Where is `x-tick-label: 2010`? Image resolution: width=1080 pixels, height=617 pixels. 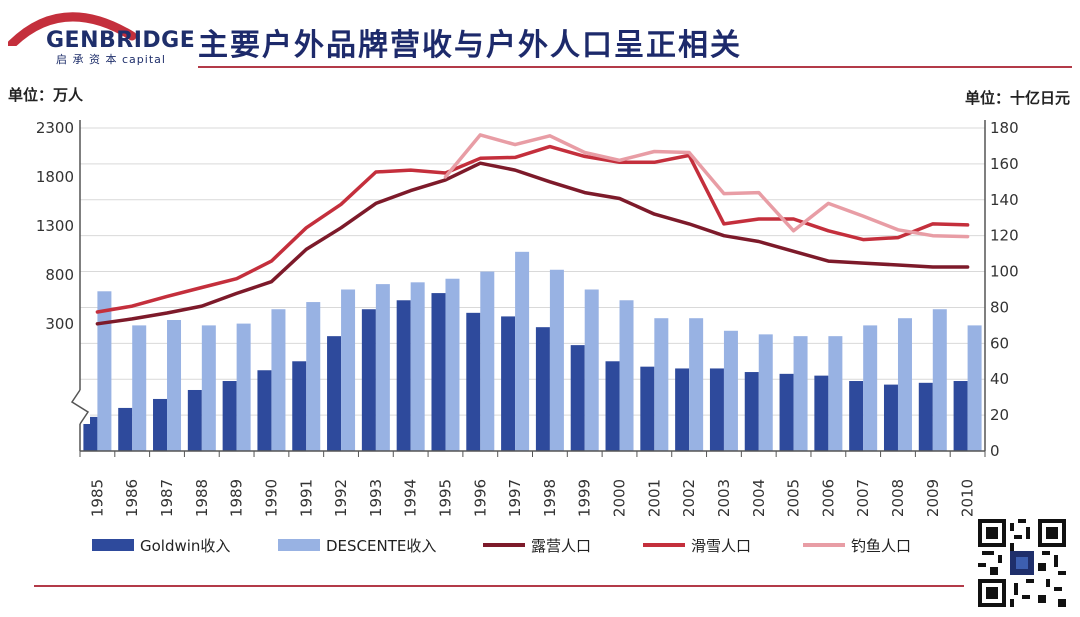 x-tick-label: 2010 is located at coordinates (968, 498).